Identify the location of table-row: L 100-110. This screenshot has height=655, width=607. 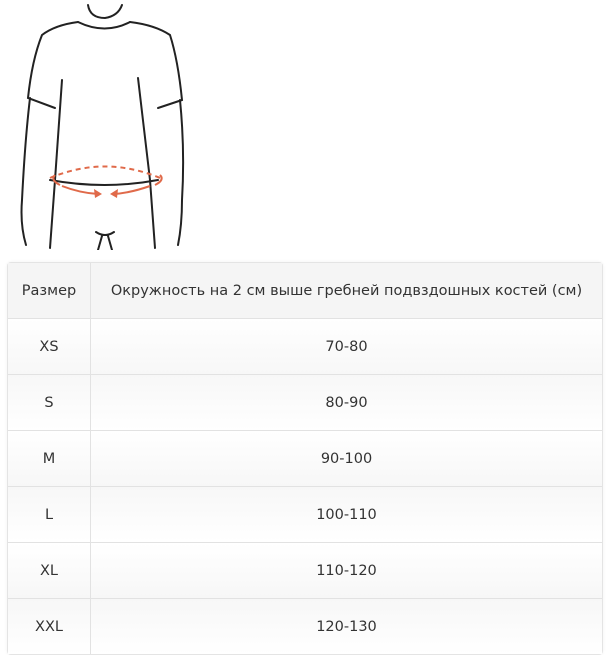
(305, 515).